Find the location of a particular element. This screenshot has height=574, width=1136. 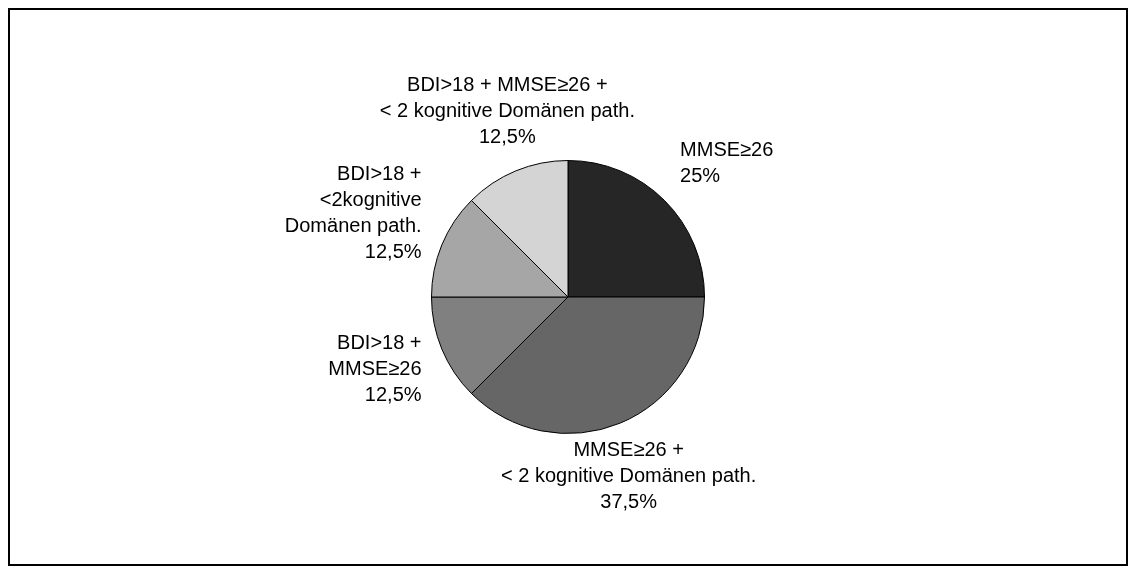

slice-label: BDI>18 + MMSE≥26 + < 2 kognitive Domänen path. is located at coordinates (507, 97).